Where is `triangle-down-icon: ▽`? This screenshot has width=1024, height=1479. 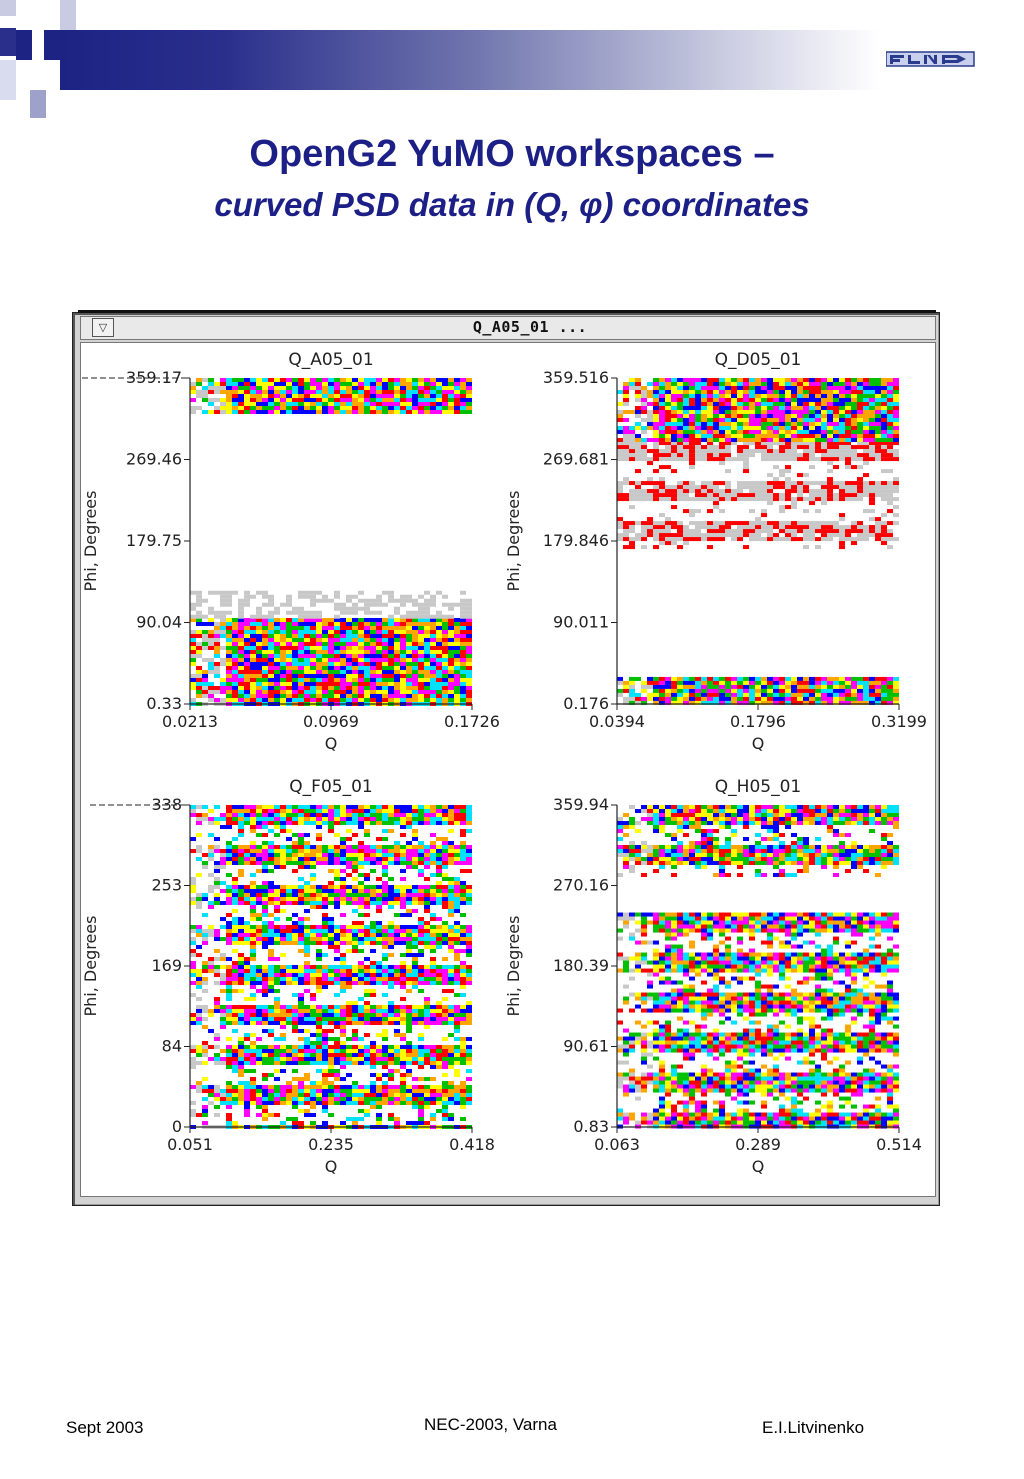
triangle-down-icon: ▽ is located at coordinates (103, 327).